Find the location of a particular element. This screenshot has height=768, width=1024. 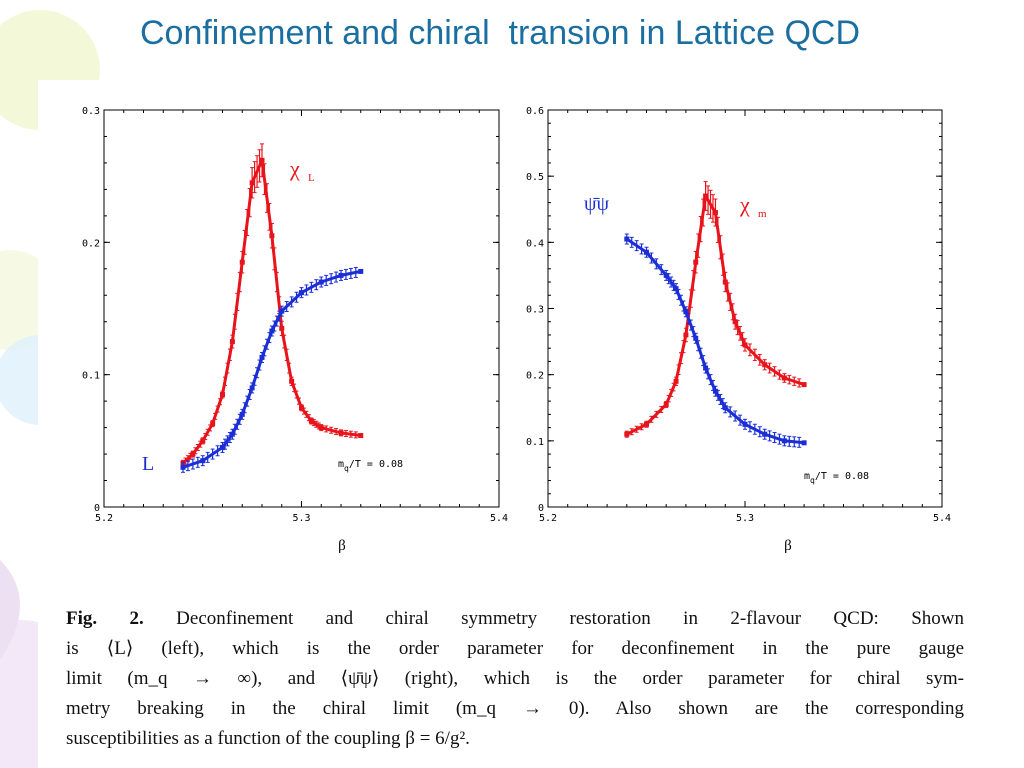

L-label: L is located at coordinates (148, 464).